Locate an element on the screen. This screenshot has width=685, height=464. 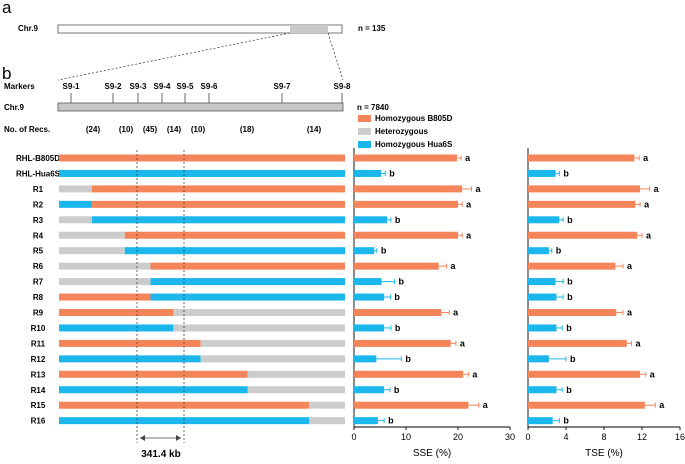
x-tick-label: 20 is located at coordinates (458, 437).